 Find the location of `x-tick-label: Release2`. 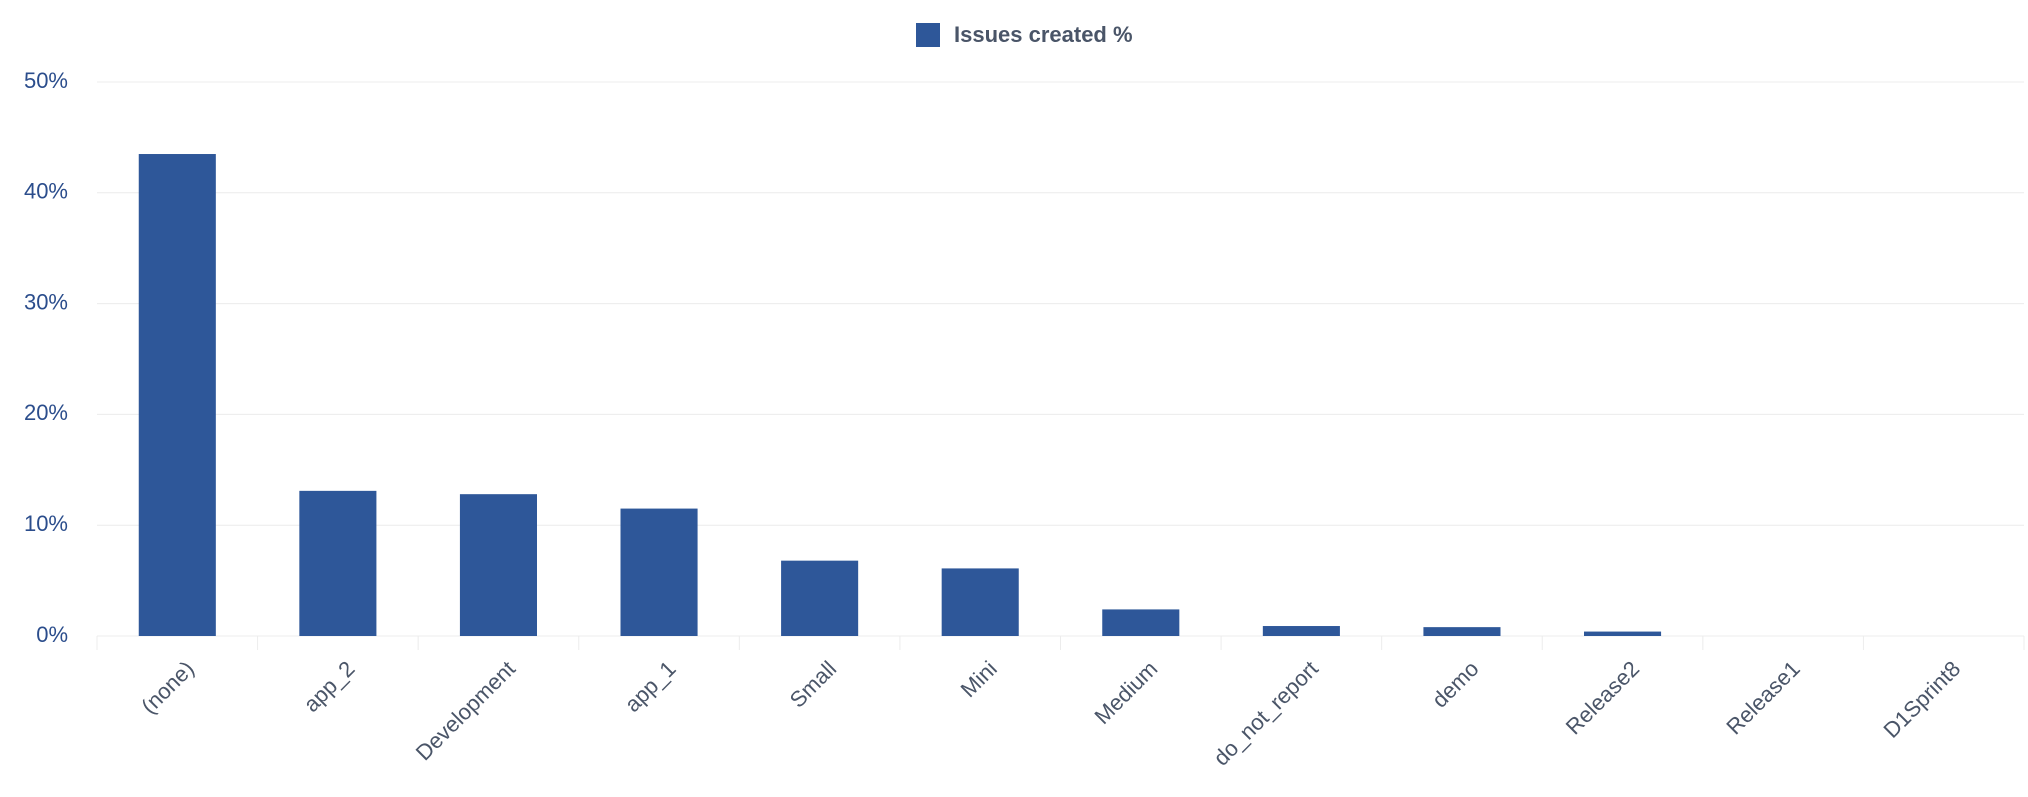

x-tick-label: Release2 is located at coordinates (1602, 697).